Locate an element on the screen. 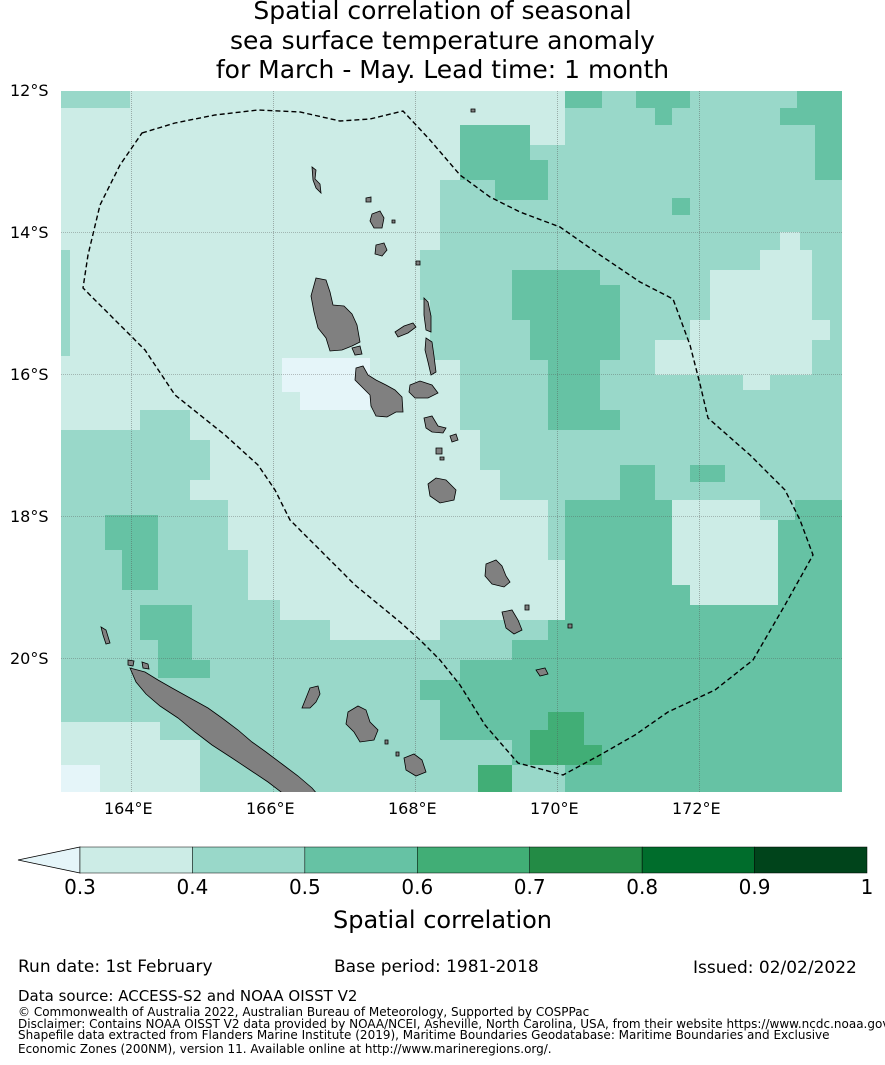 This screenshot has height=1065, width=885. erromango-island is located at coordinates (497, 573).